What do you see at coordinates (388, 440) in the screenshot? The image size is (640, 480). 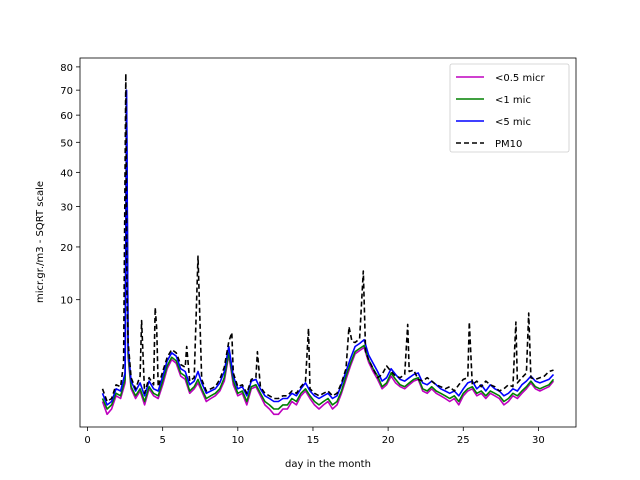 I see `x-tick-label: 20` at bounding box center [388, 440].